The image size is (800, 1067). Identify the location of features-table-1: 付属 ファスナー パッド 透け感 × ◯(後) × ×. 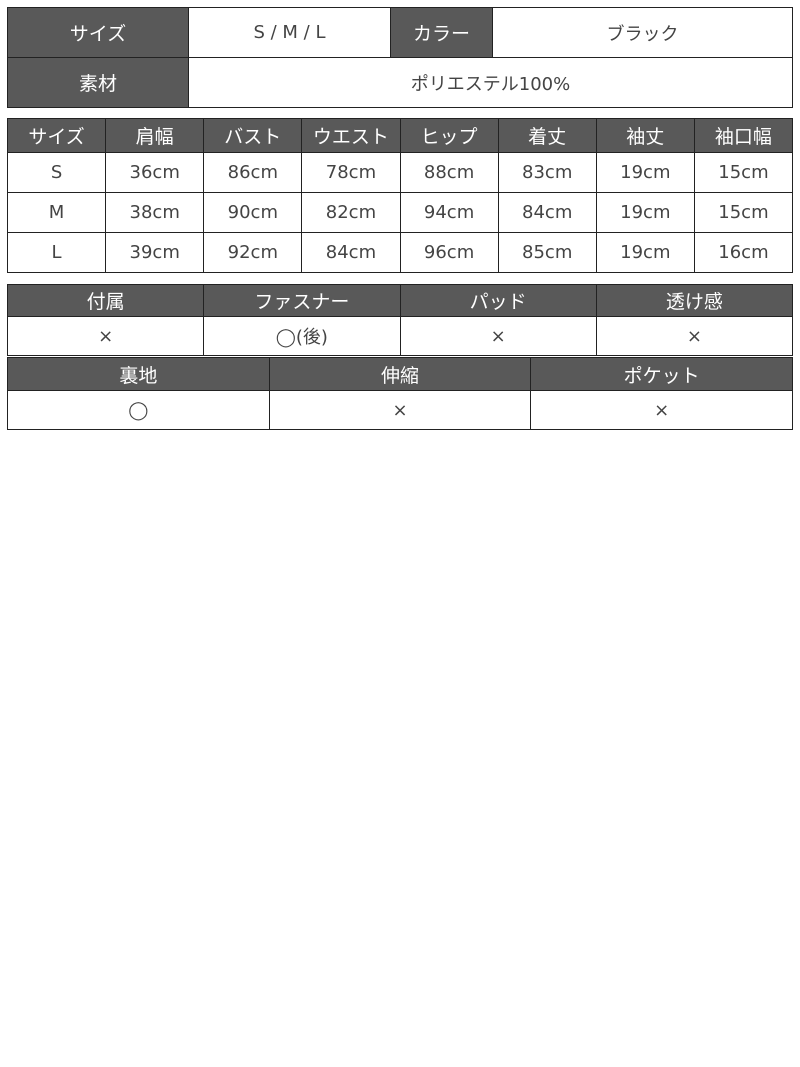
(400, 320).